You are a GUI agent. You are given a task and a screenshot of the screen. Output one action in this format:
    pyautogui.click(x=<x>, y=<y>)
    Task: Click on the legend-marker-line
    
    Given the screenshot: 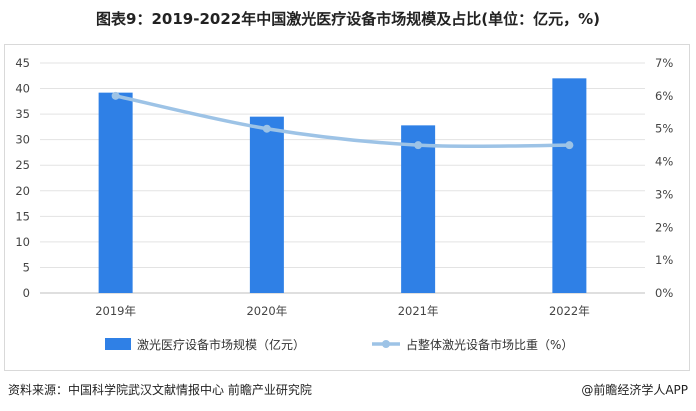 What is the action you would take?
    pyautogui.click(x=386, y=344)
    